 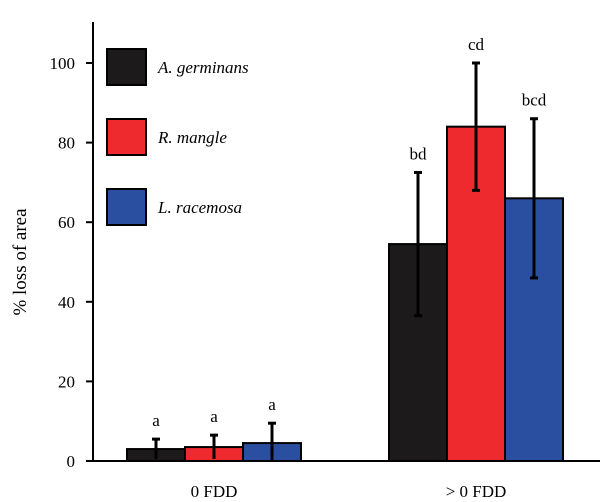 I want to click on sig-label-3-2: bcd, so click(x=534, y=100).